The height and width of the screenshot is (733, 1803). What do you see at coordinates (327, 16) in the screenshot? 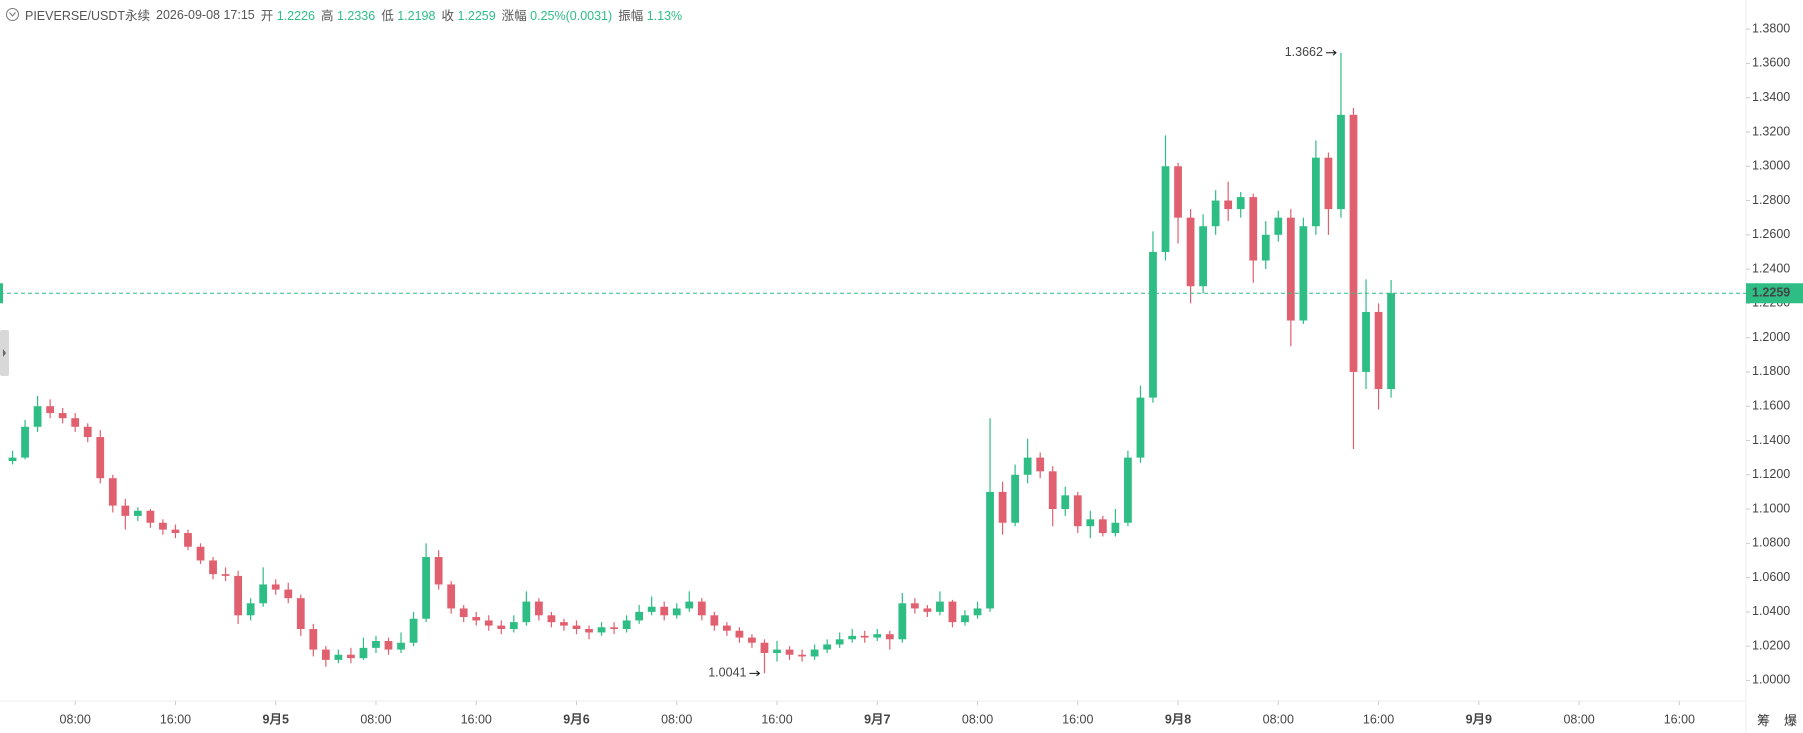
I see `field-label: 高` at bounding box center [327, 16].